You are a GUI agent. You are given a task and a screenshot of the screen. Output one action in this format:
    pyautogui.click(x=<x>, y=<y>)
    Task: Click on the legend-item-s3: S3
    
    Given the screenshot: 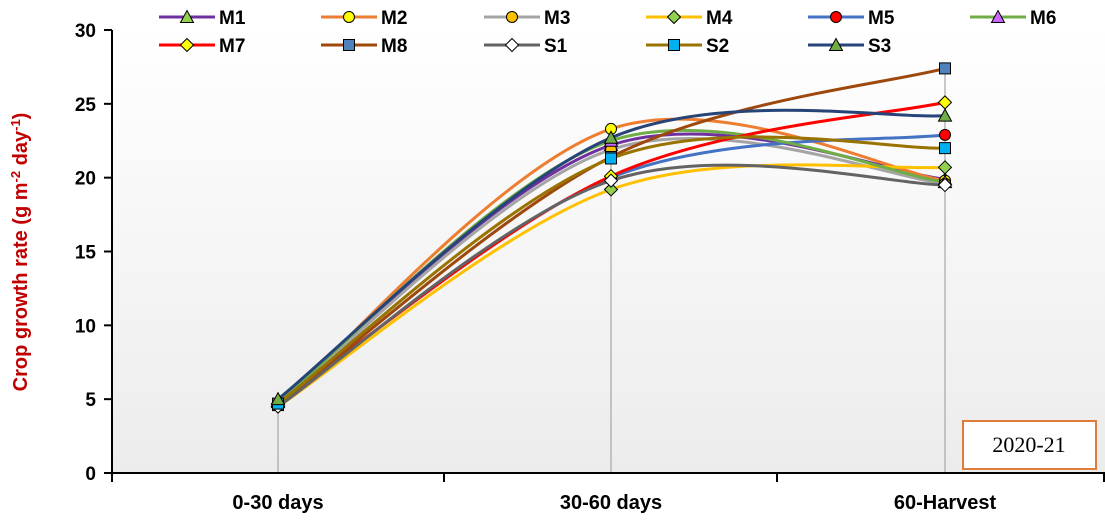 What is the action you would take?
    pyautogui.click(x=849, y=46)
    